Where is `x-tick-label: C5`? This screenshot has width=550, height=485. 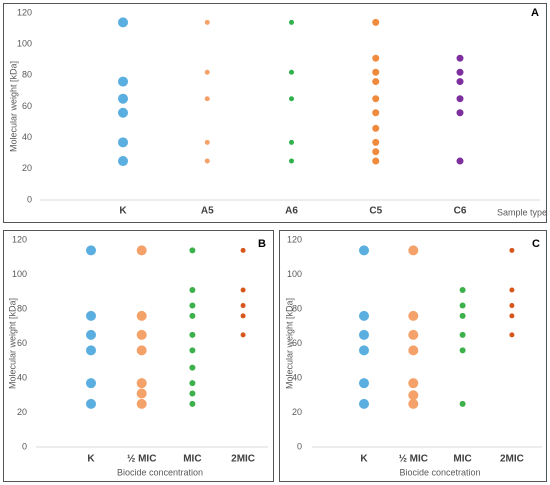 x-tick-label: C5 is located at coordinates (375, 211).